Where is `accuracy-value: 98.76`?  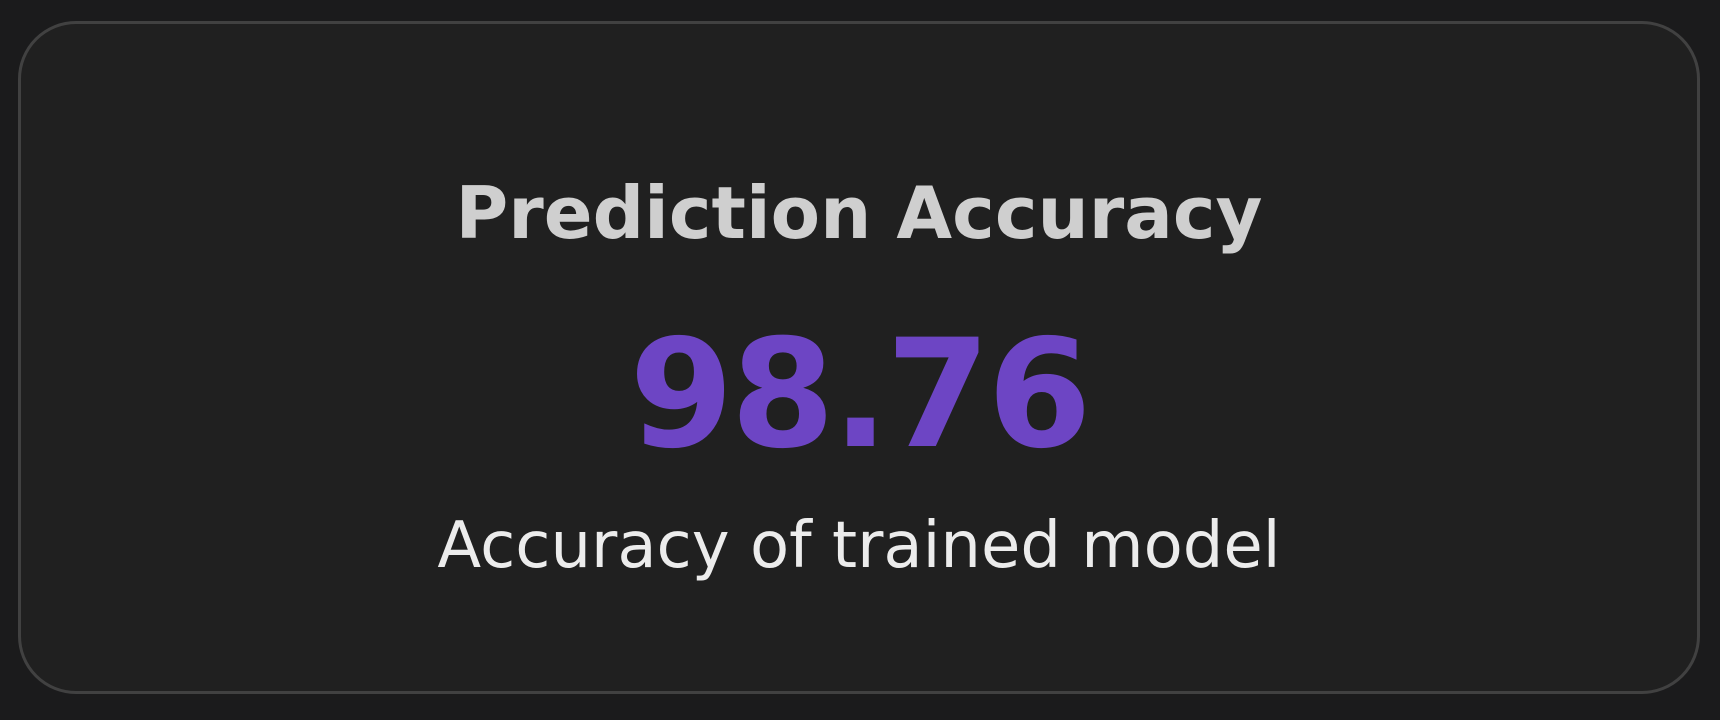 accuracy-value: 98.76 is located at coordinates (860, 395).